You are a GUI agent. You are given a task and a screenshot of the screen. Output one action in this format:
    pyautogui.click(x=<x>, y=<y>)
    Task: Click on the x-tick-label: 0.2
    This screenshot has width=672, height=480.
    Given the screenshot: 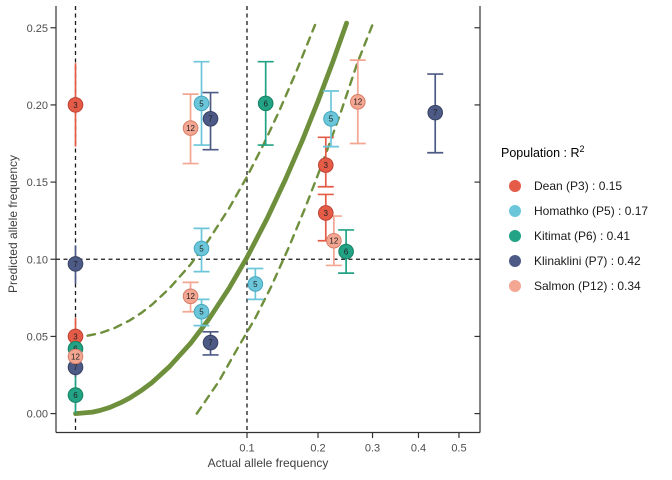 What is the action you would take?
    pyautogui.click(x=317, y=449)
    